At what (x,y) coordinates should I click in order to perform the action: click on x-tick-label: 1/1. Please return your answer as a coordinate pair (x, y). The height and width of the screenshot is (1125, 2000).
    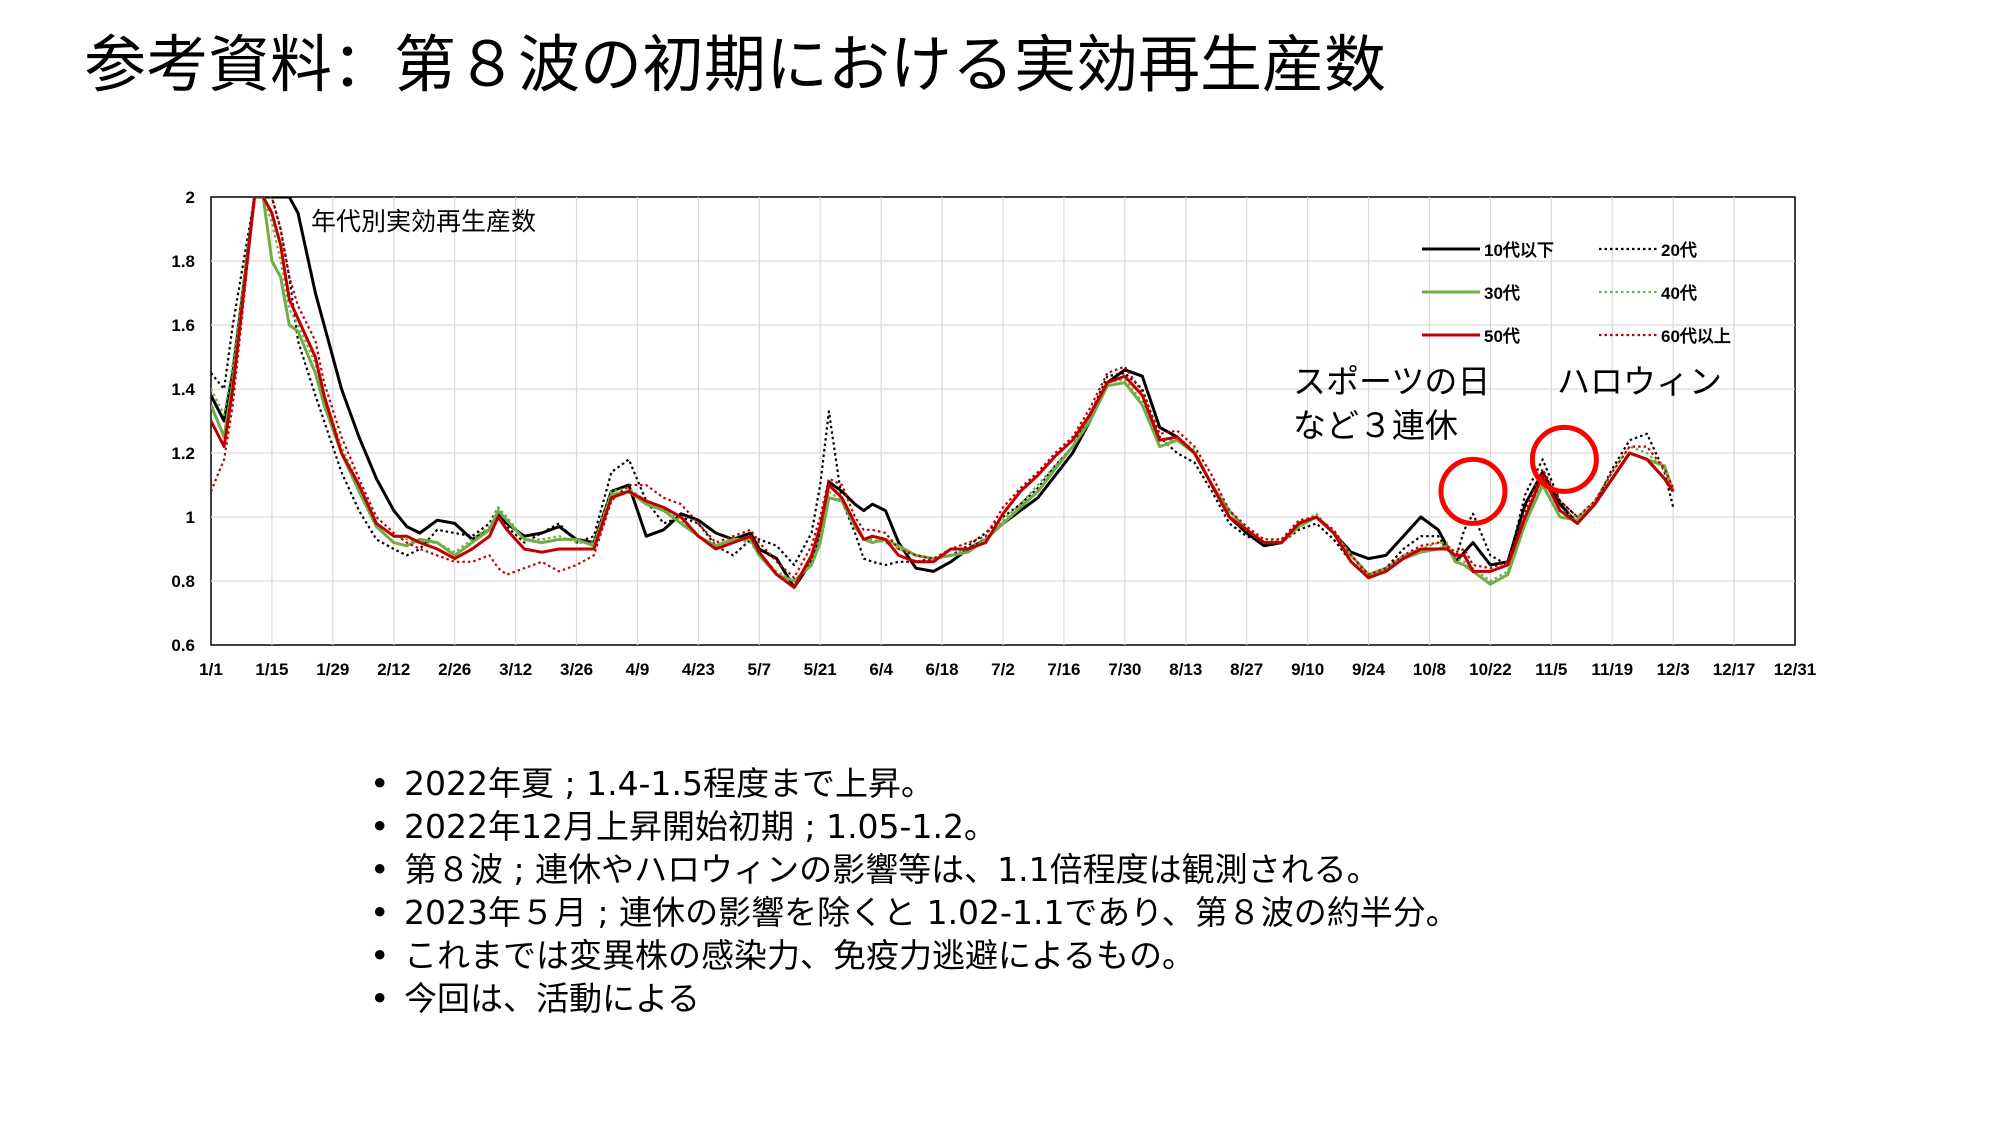
    Looking at the image, I should click on (211, 669).